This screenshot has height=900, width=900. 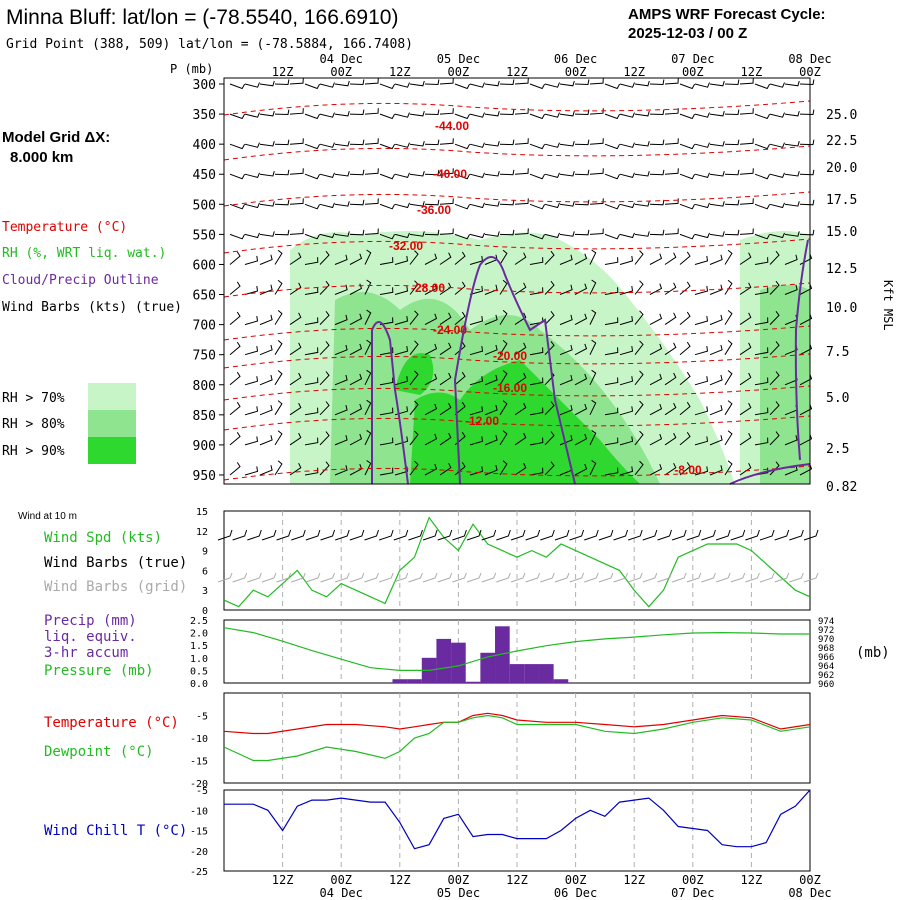 What do you see at coordinates (517, 562) in the screenshot?
I see `wind-speed-line` at bounding box center [517, 562].